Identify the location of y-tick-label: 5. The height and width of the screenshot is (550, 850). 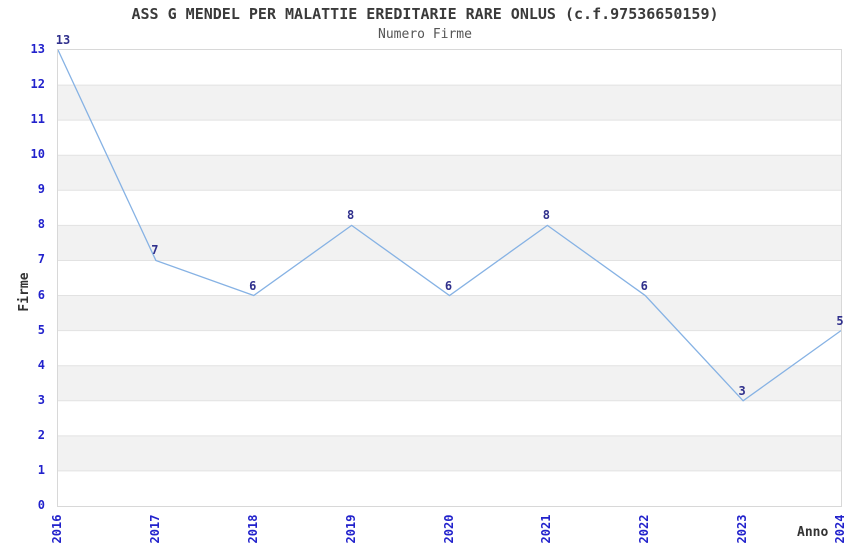
(41, 329).